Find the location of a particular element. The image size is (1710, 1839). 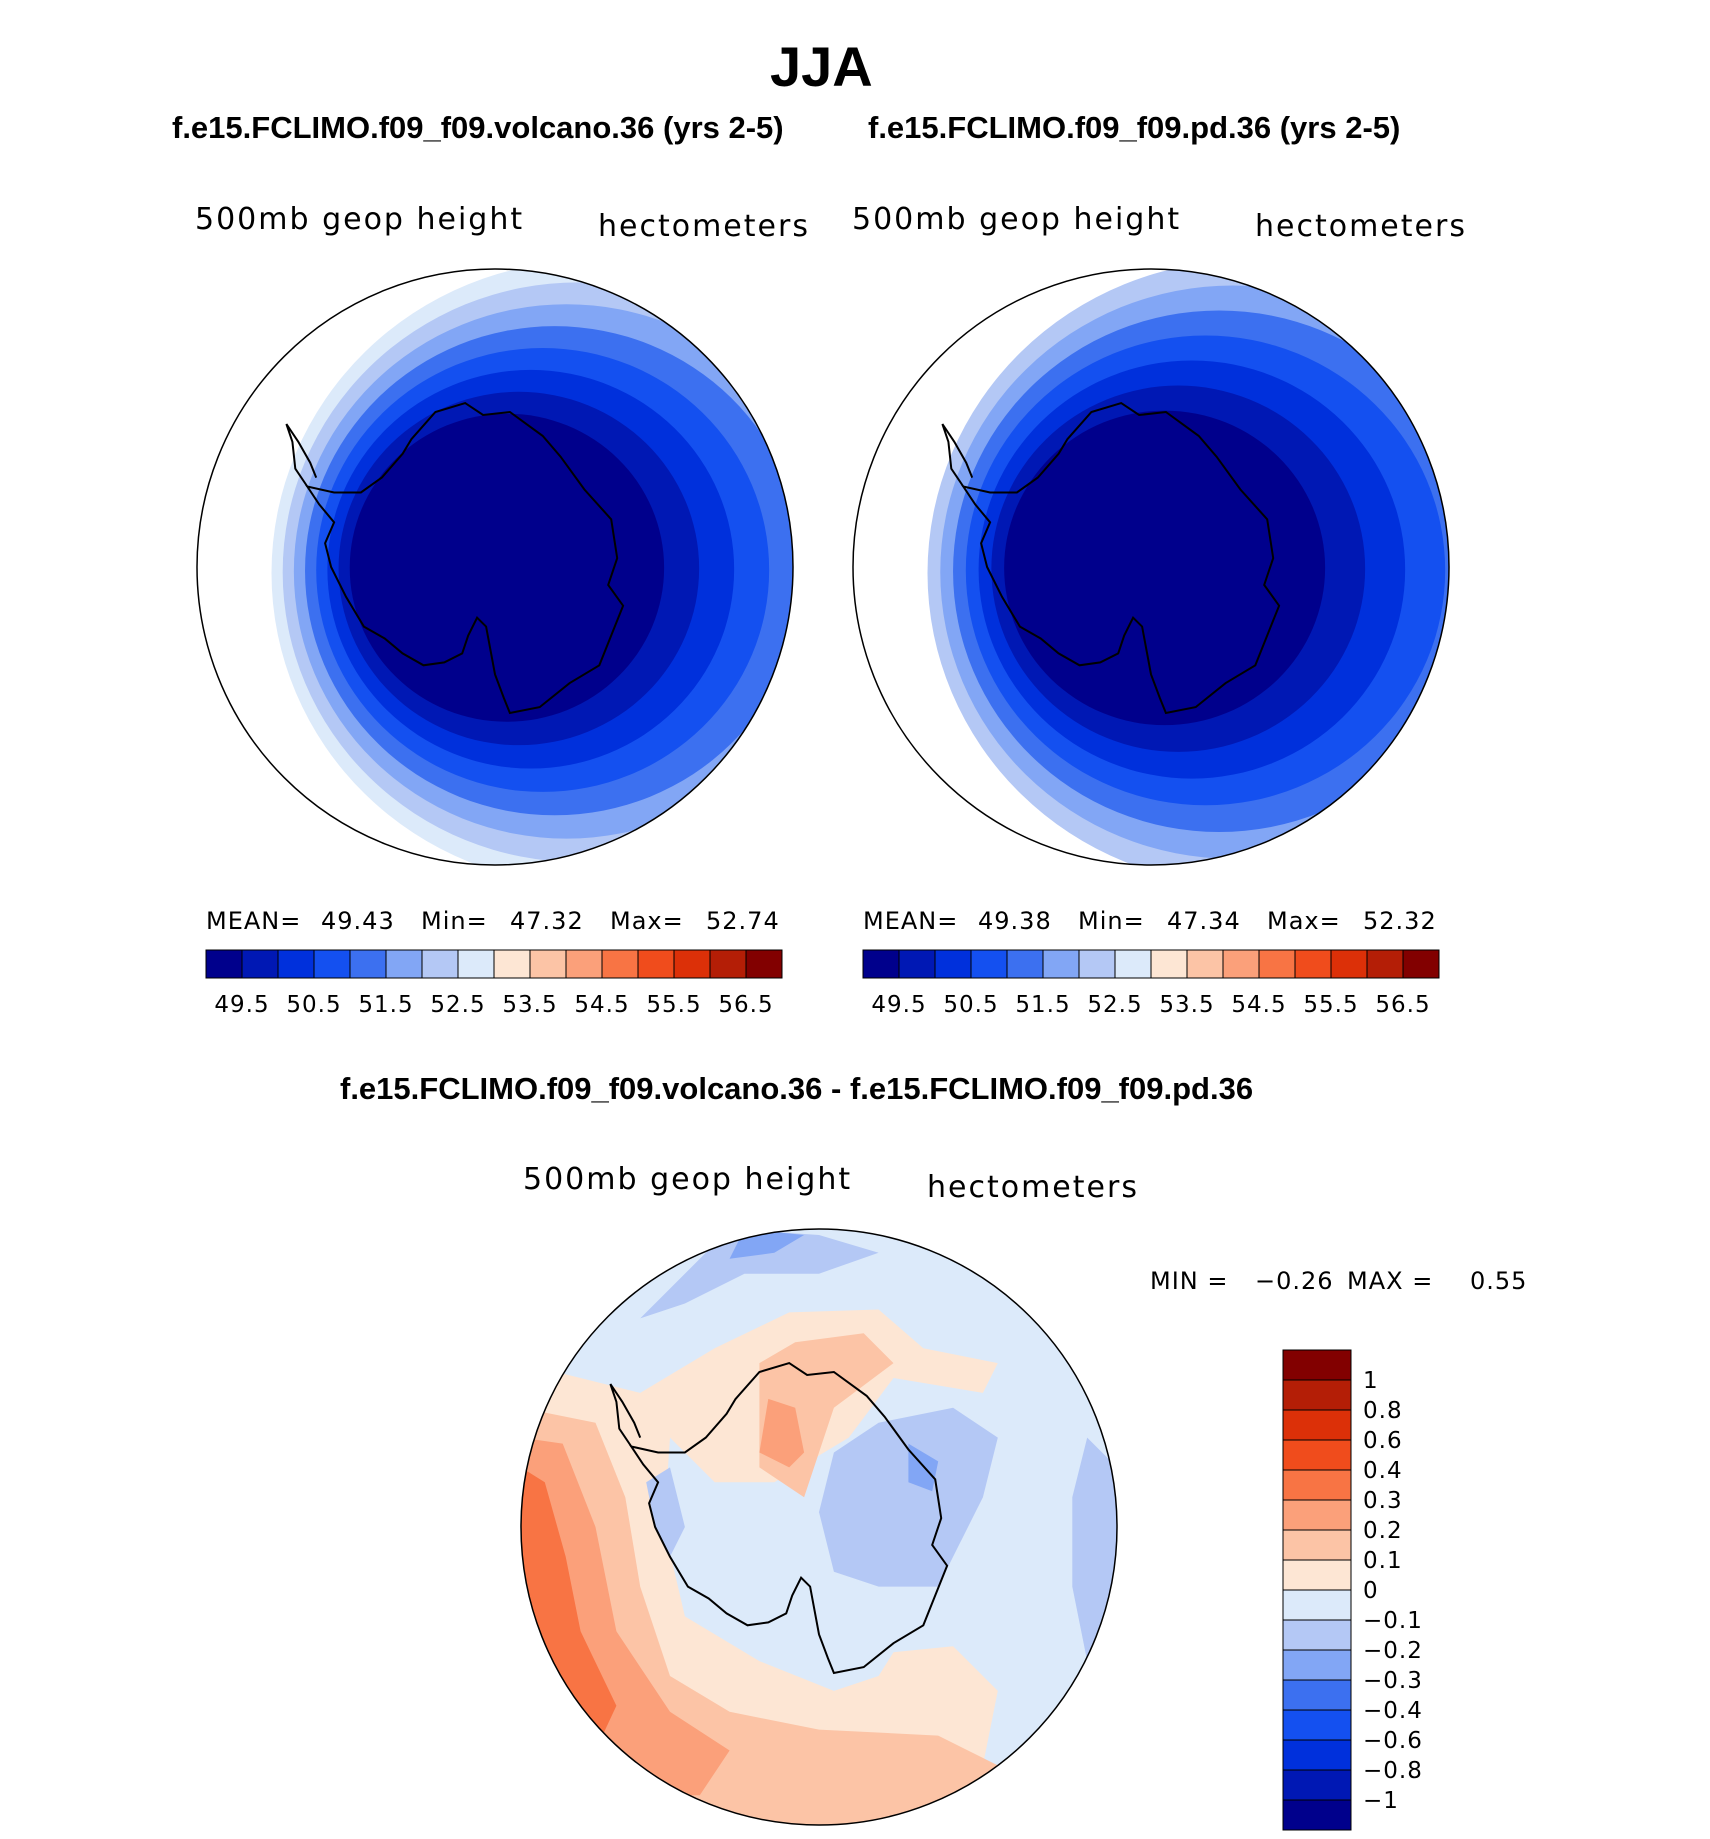

panel2-title: f.e15.FCLIMO.f09_f09.pd.36 (yrs 2-5) is located at coordinates (1134, 127).